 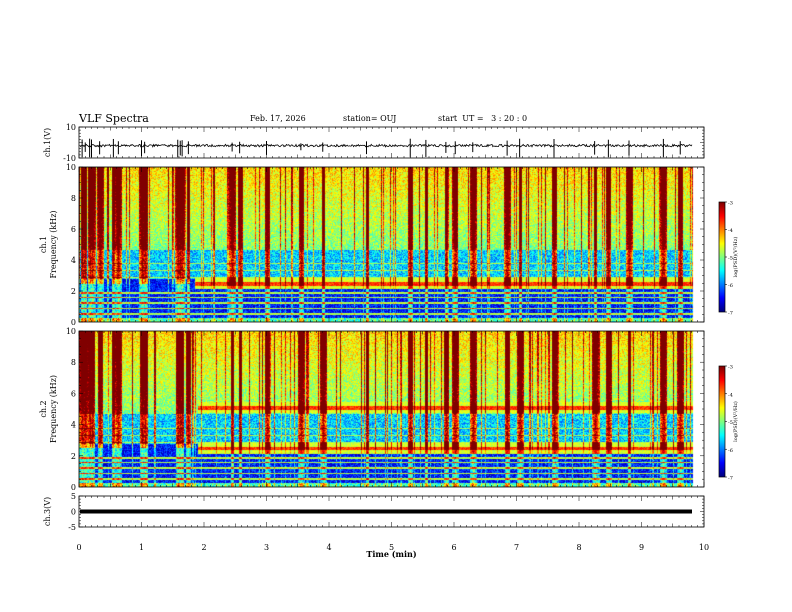 What do you see at coordinates (328, 547) in the screenshot?
I see `x-tick-label: 4` at bounding box center [328, 547].